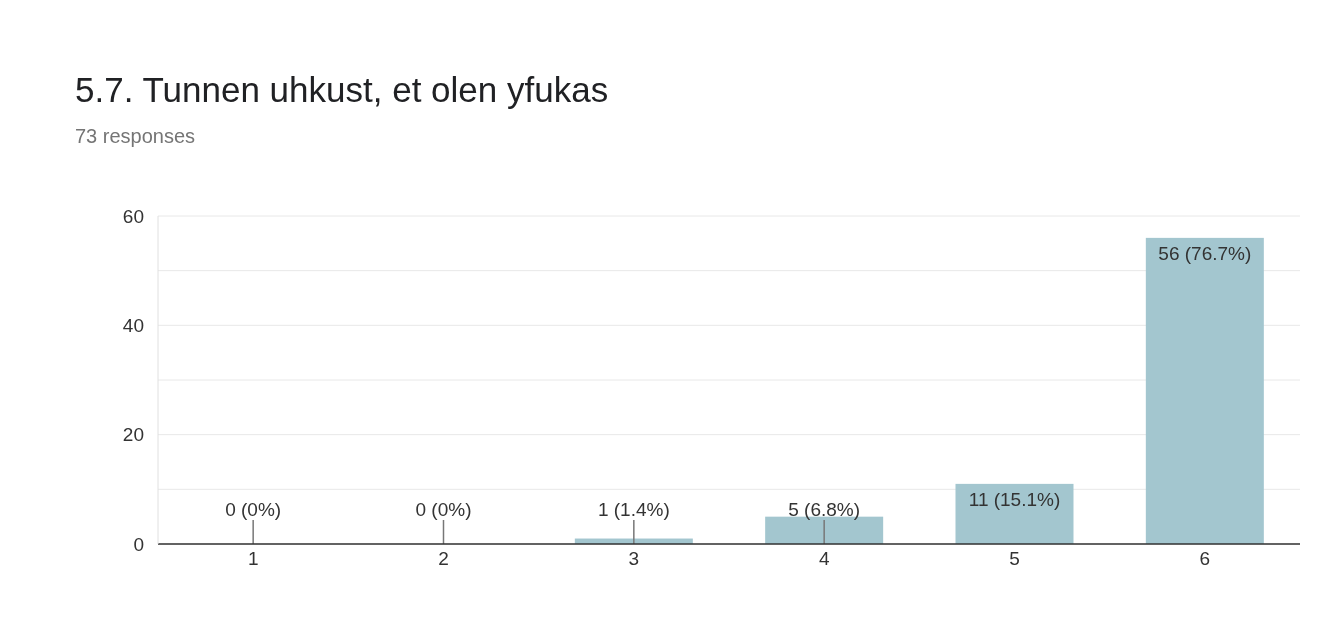 The image size is (1338, 617). What do you see at coordinates (133, 216) in the screenshot?
I see `y-tick-label: 60` at bounding box center [133, 216].